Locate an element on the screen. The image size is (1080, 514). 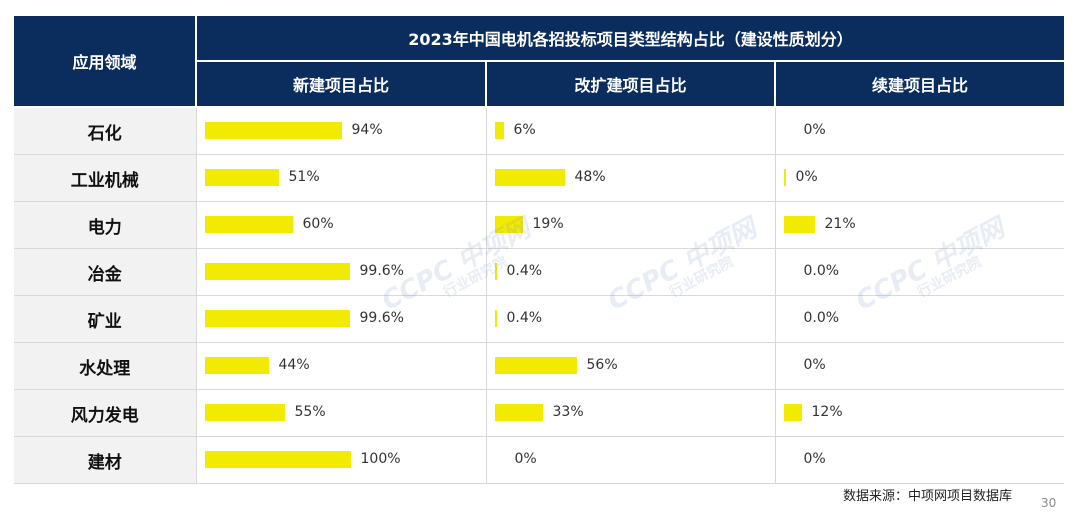
value-label: 48% is located at coordinates (590, 177).